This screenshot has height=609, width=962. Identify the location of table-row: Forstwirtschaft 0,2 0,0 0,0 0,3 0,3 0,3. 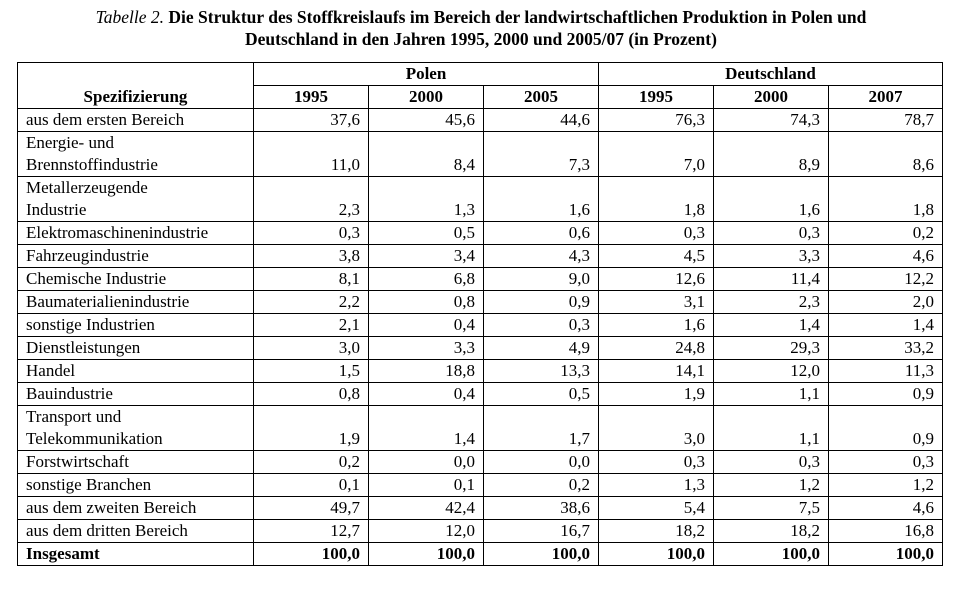
(480, 462).